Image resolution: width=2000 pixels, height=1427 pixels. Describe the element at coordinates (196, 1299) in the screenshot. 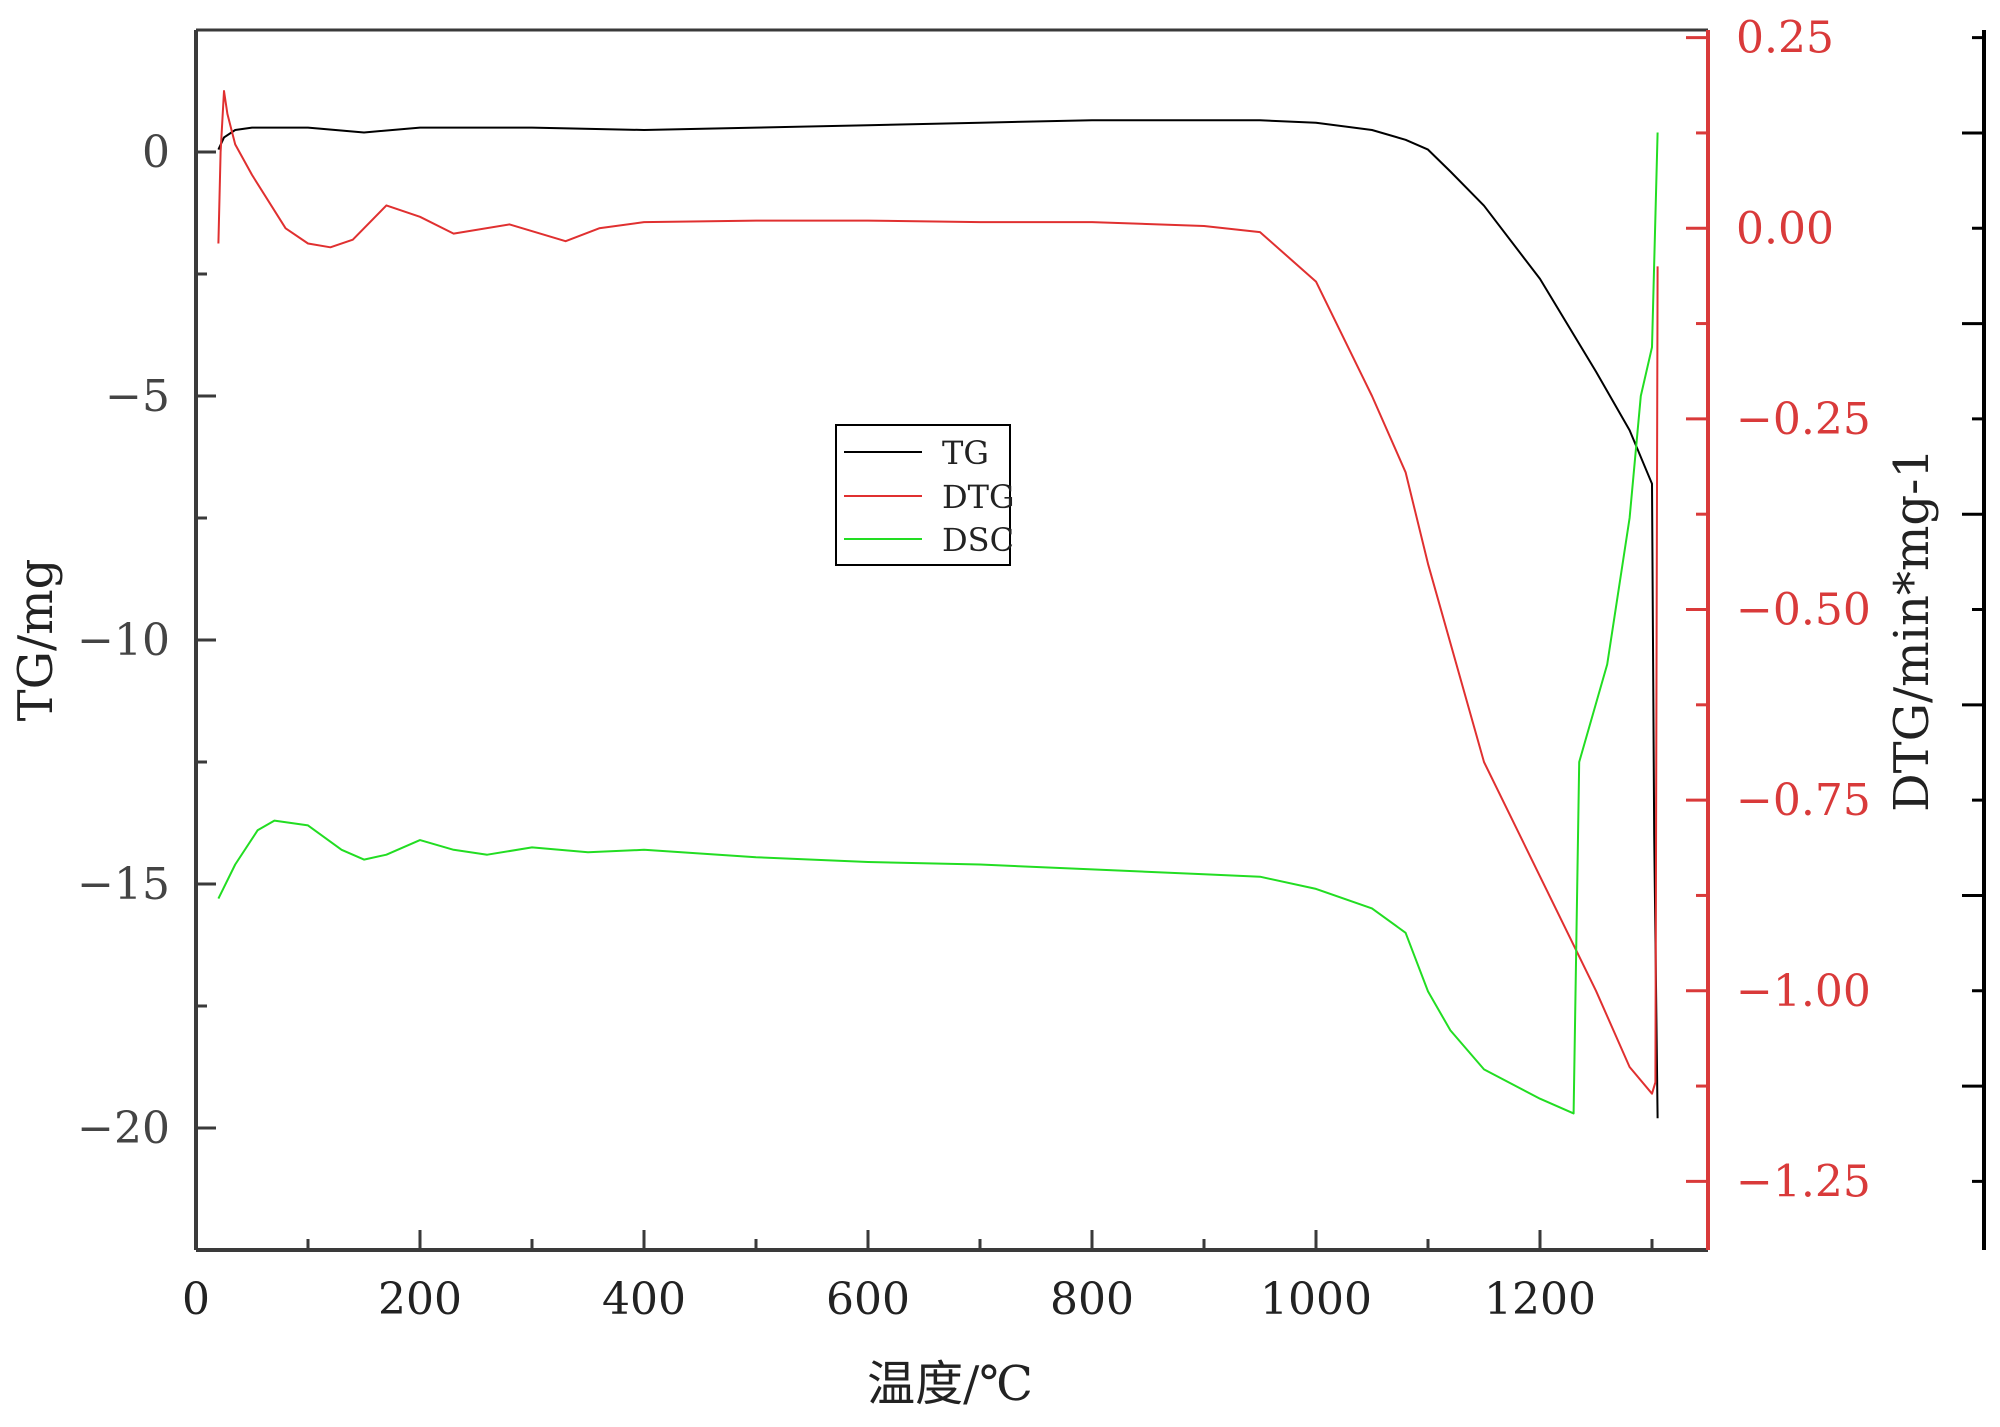

I see `x-tick-label: 0` at that location.